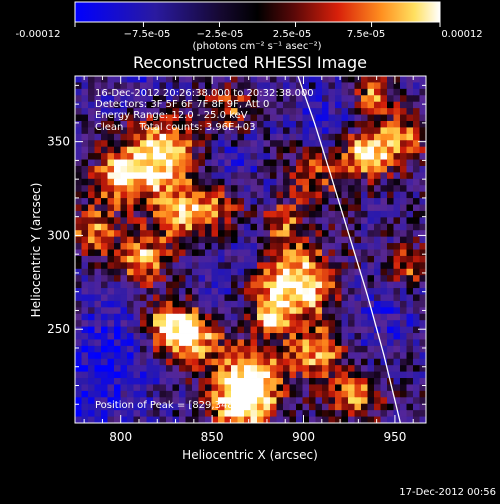  What do you see at coordinates (38, 34) in the screenshot?
I see `colorbar-tick-label: -0.00012` at bounding box center [38, 34].